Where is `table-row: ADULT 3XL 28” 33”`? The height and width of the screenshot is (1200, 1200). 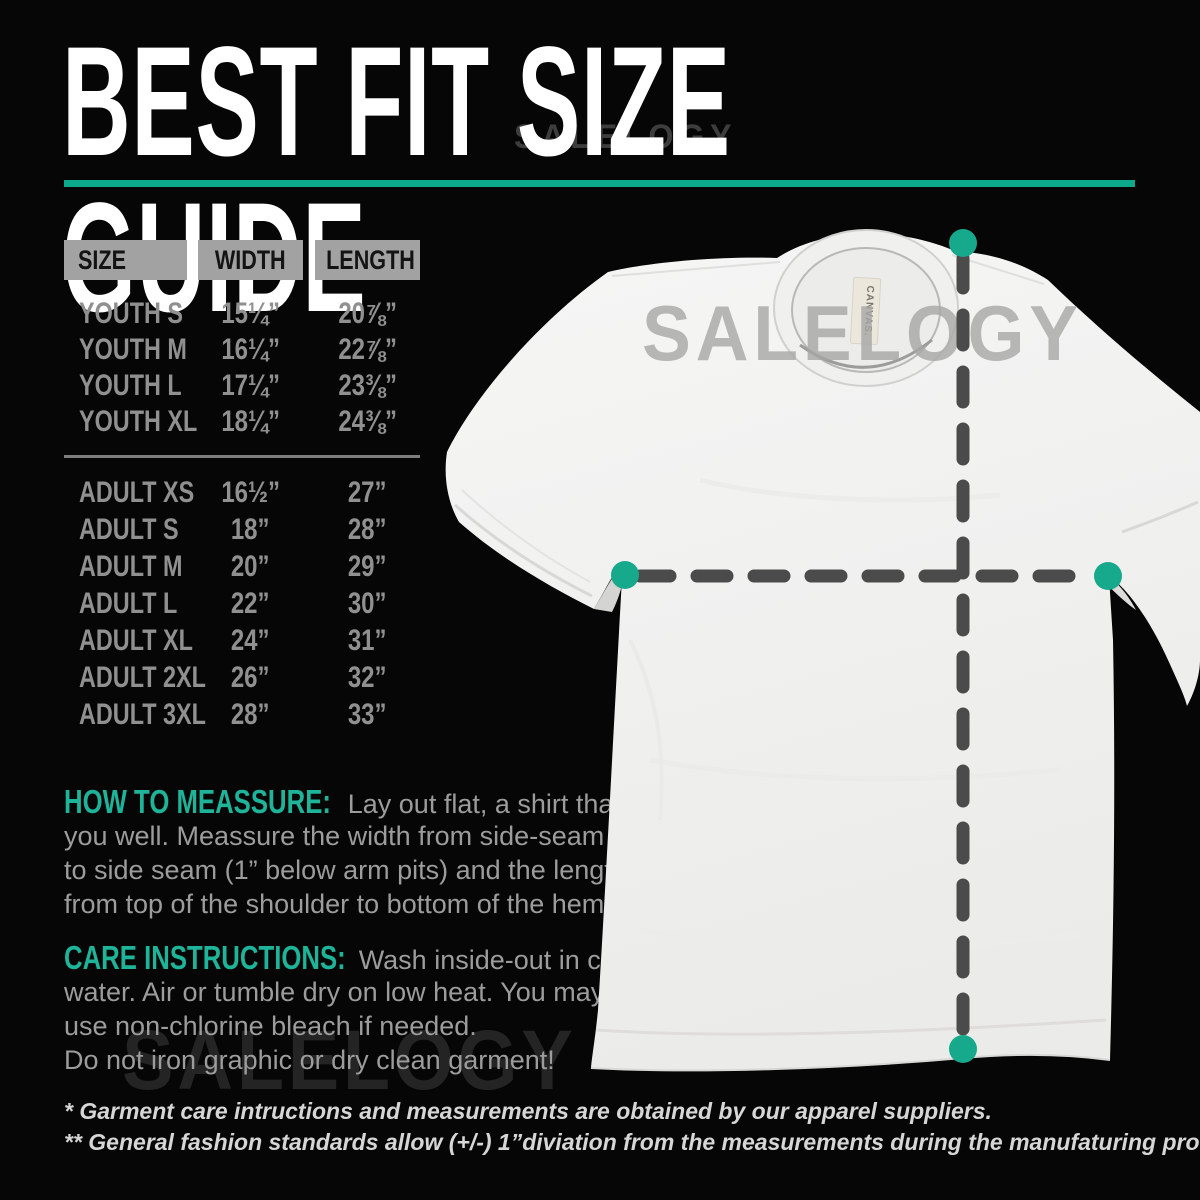 table-row: ADULT 3XL 28” 33” is located at coordinates (242, 714).